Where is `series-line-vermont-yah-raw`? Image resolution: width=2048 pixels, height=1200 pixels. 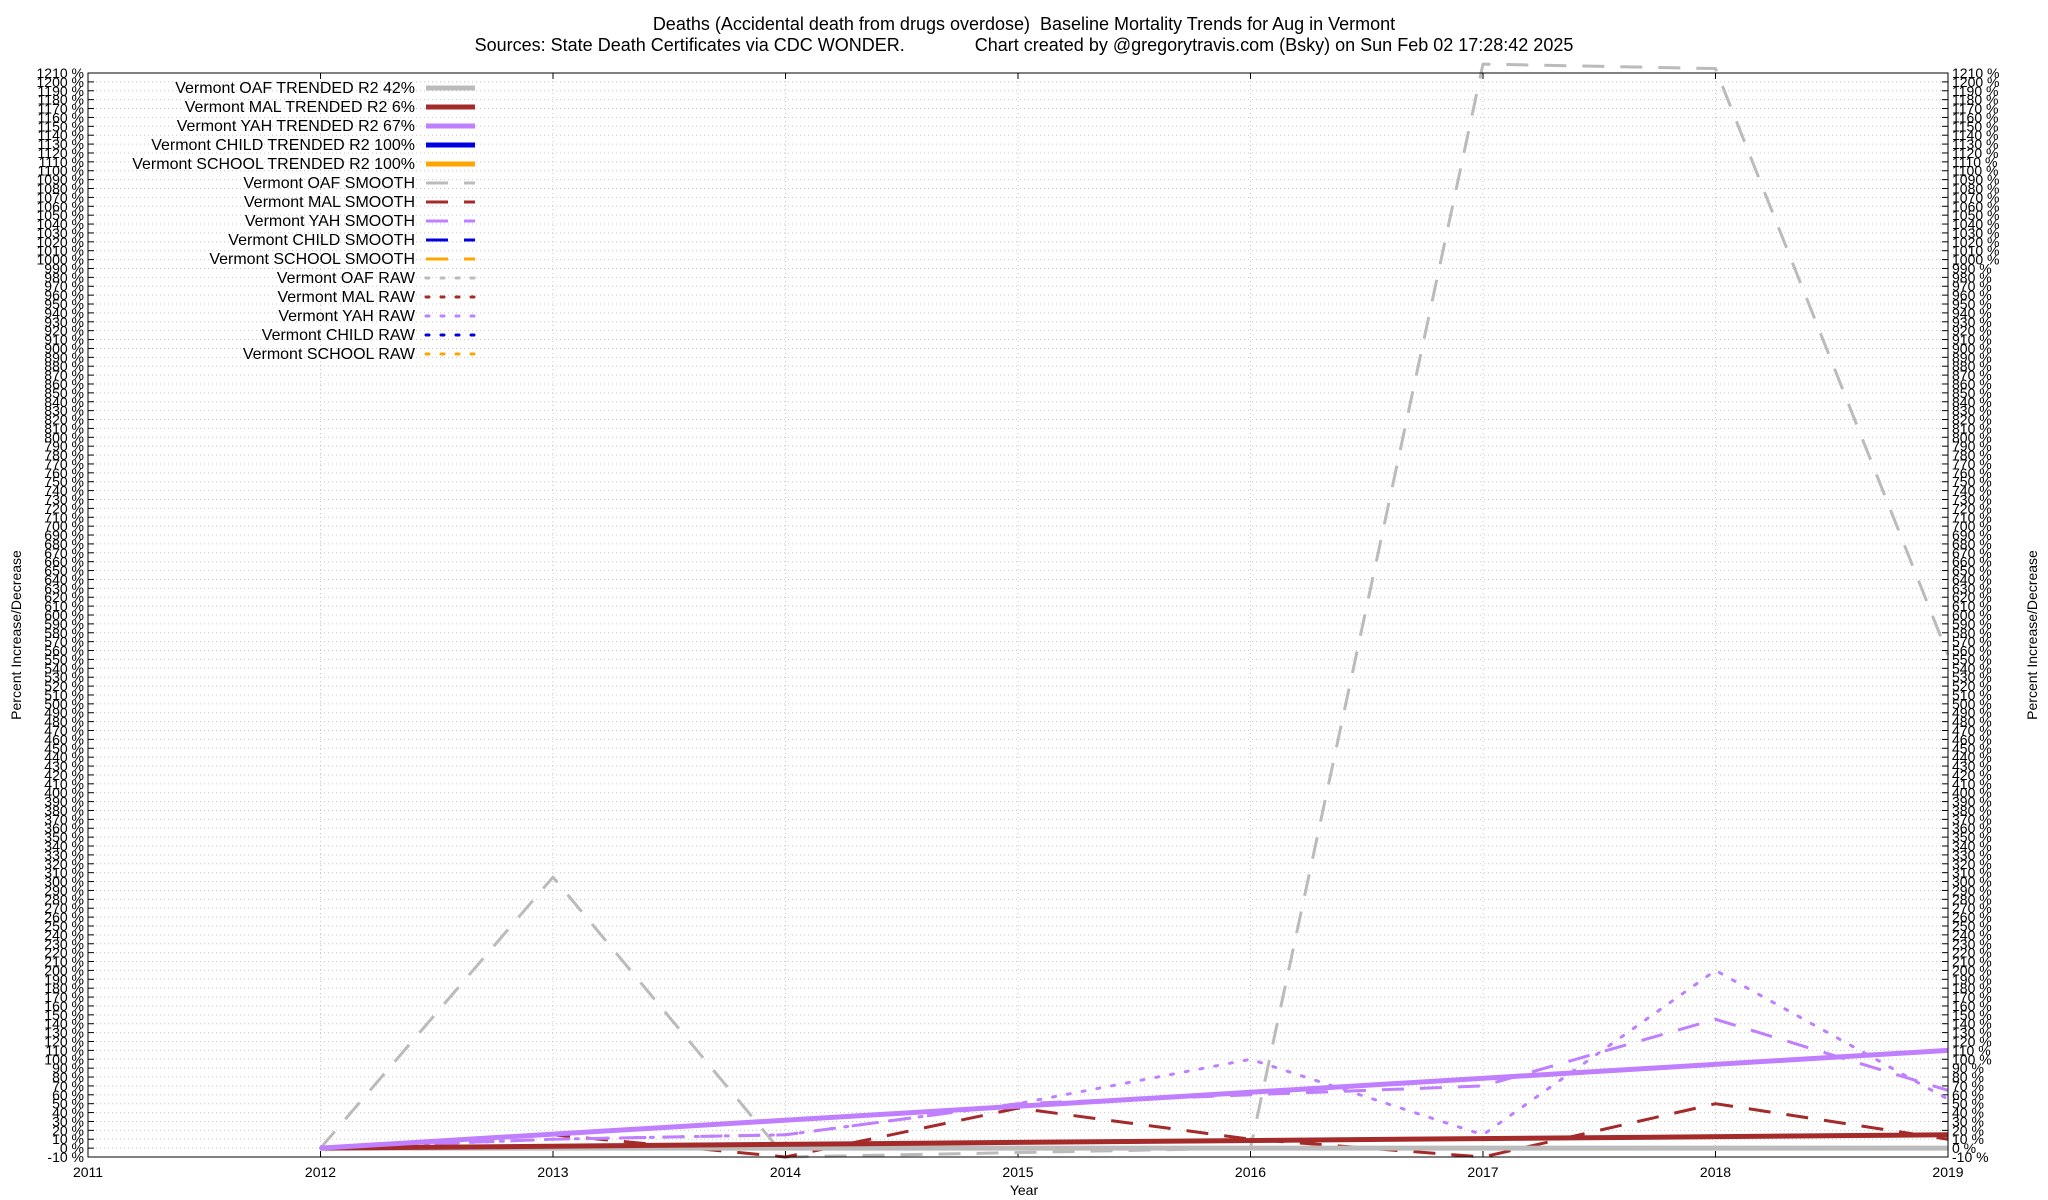
series-line-vermont-yah-raw is located at coordinates (1134, 1059).